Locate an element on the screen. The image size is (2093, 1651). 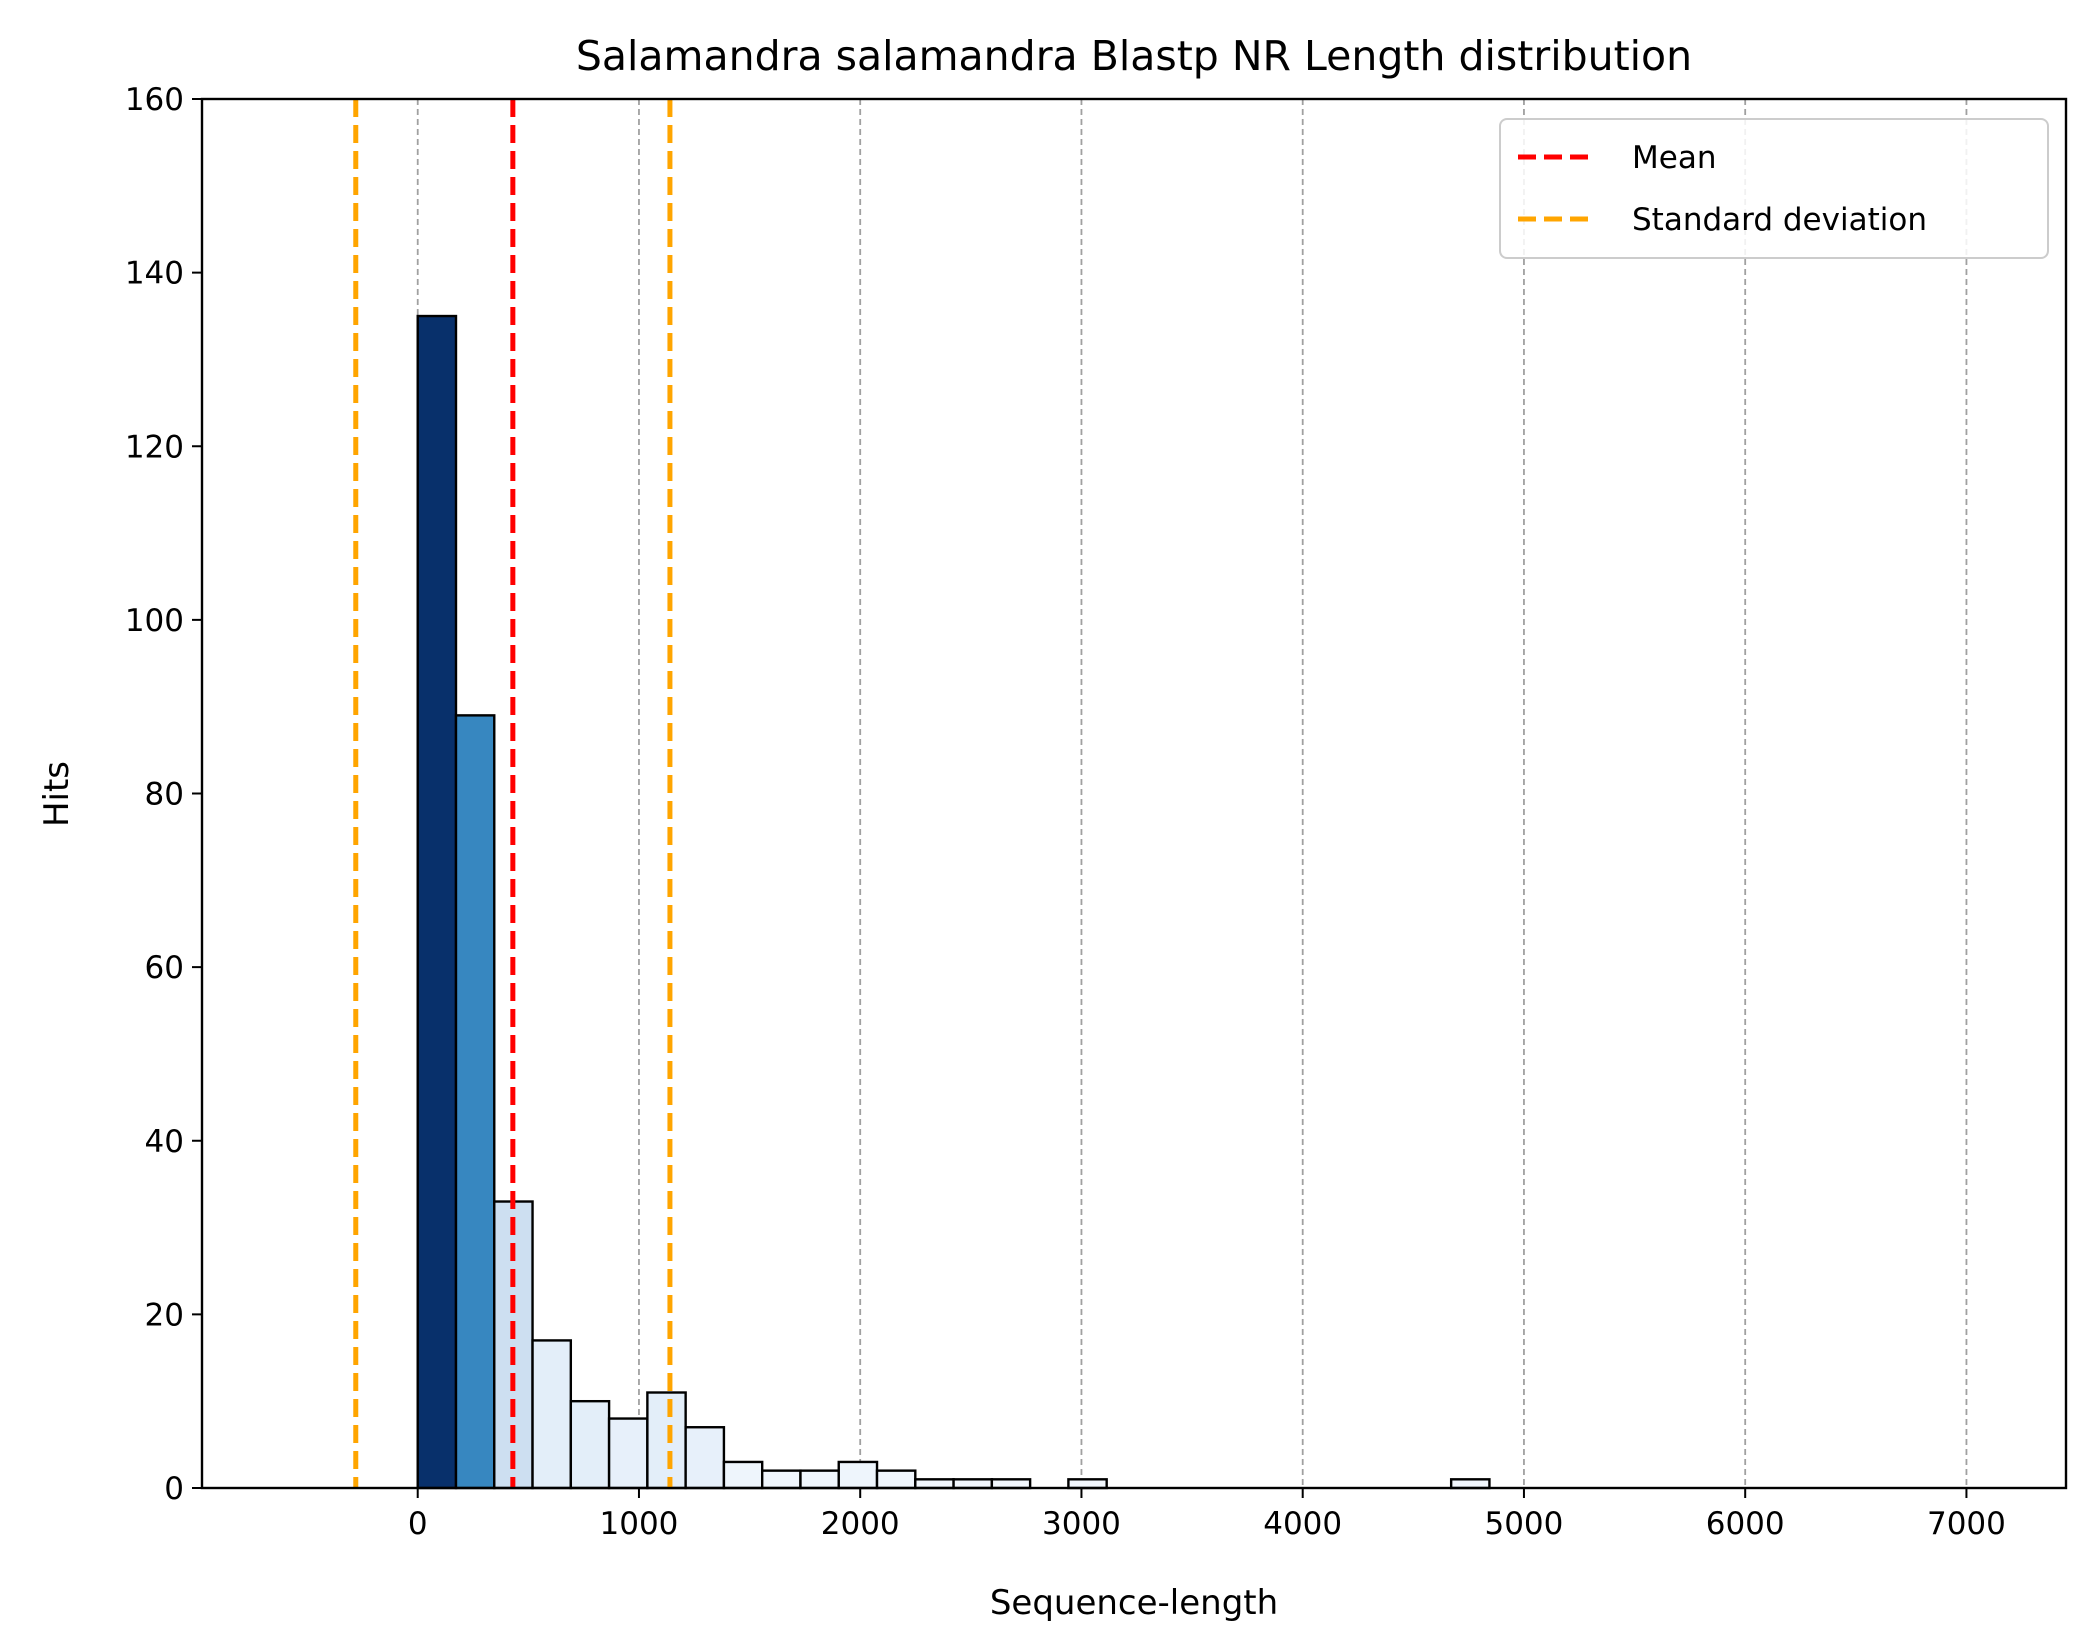
y-tick-label-120: 120 is located at coordinates (154, 447).